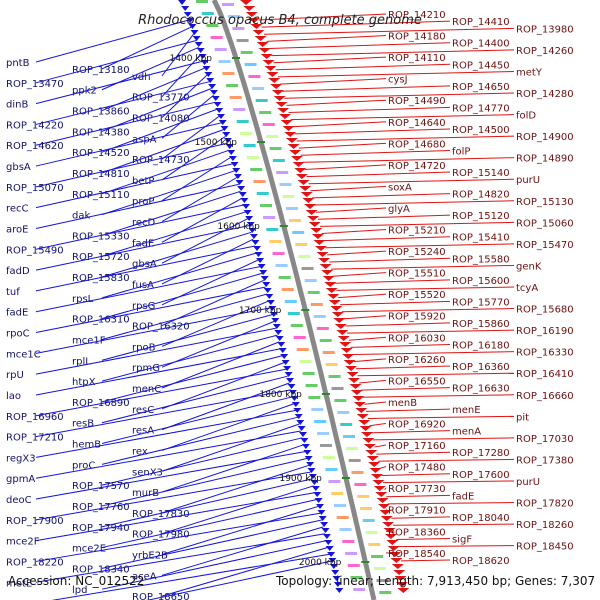 The image size is (600, 600). I want to click on gene-label: aspA, so click(144, 139).